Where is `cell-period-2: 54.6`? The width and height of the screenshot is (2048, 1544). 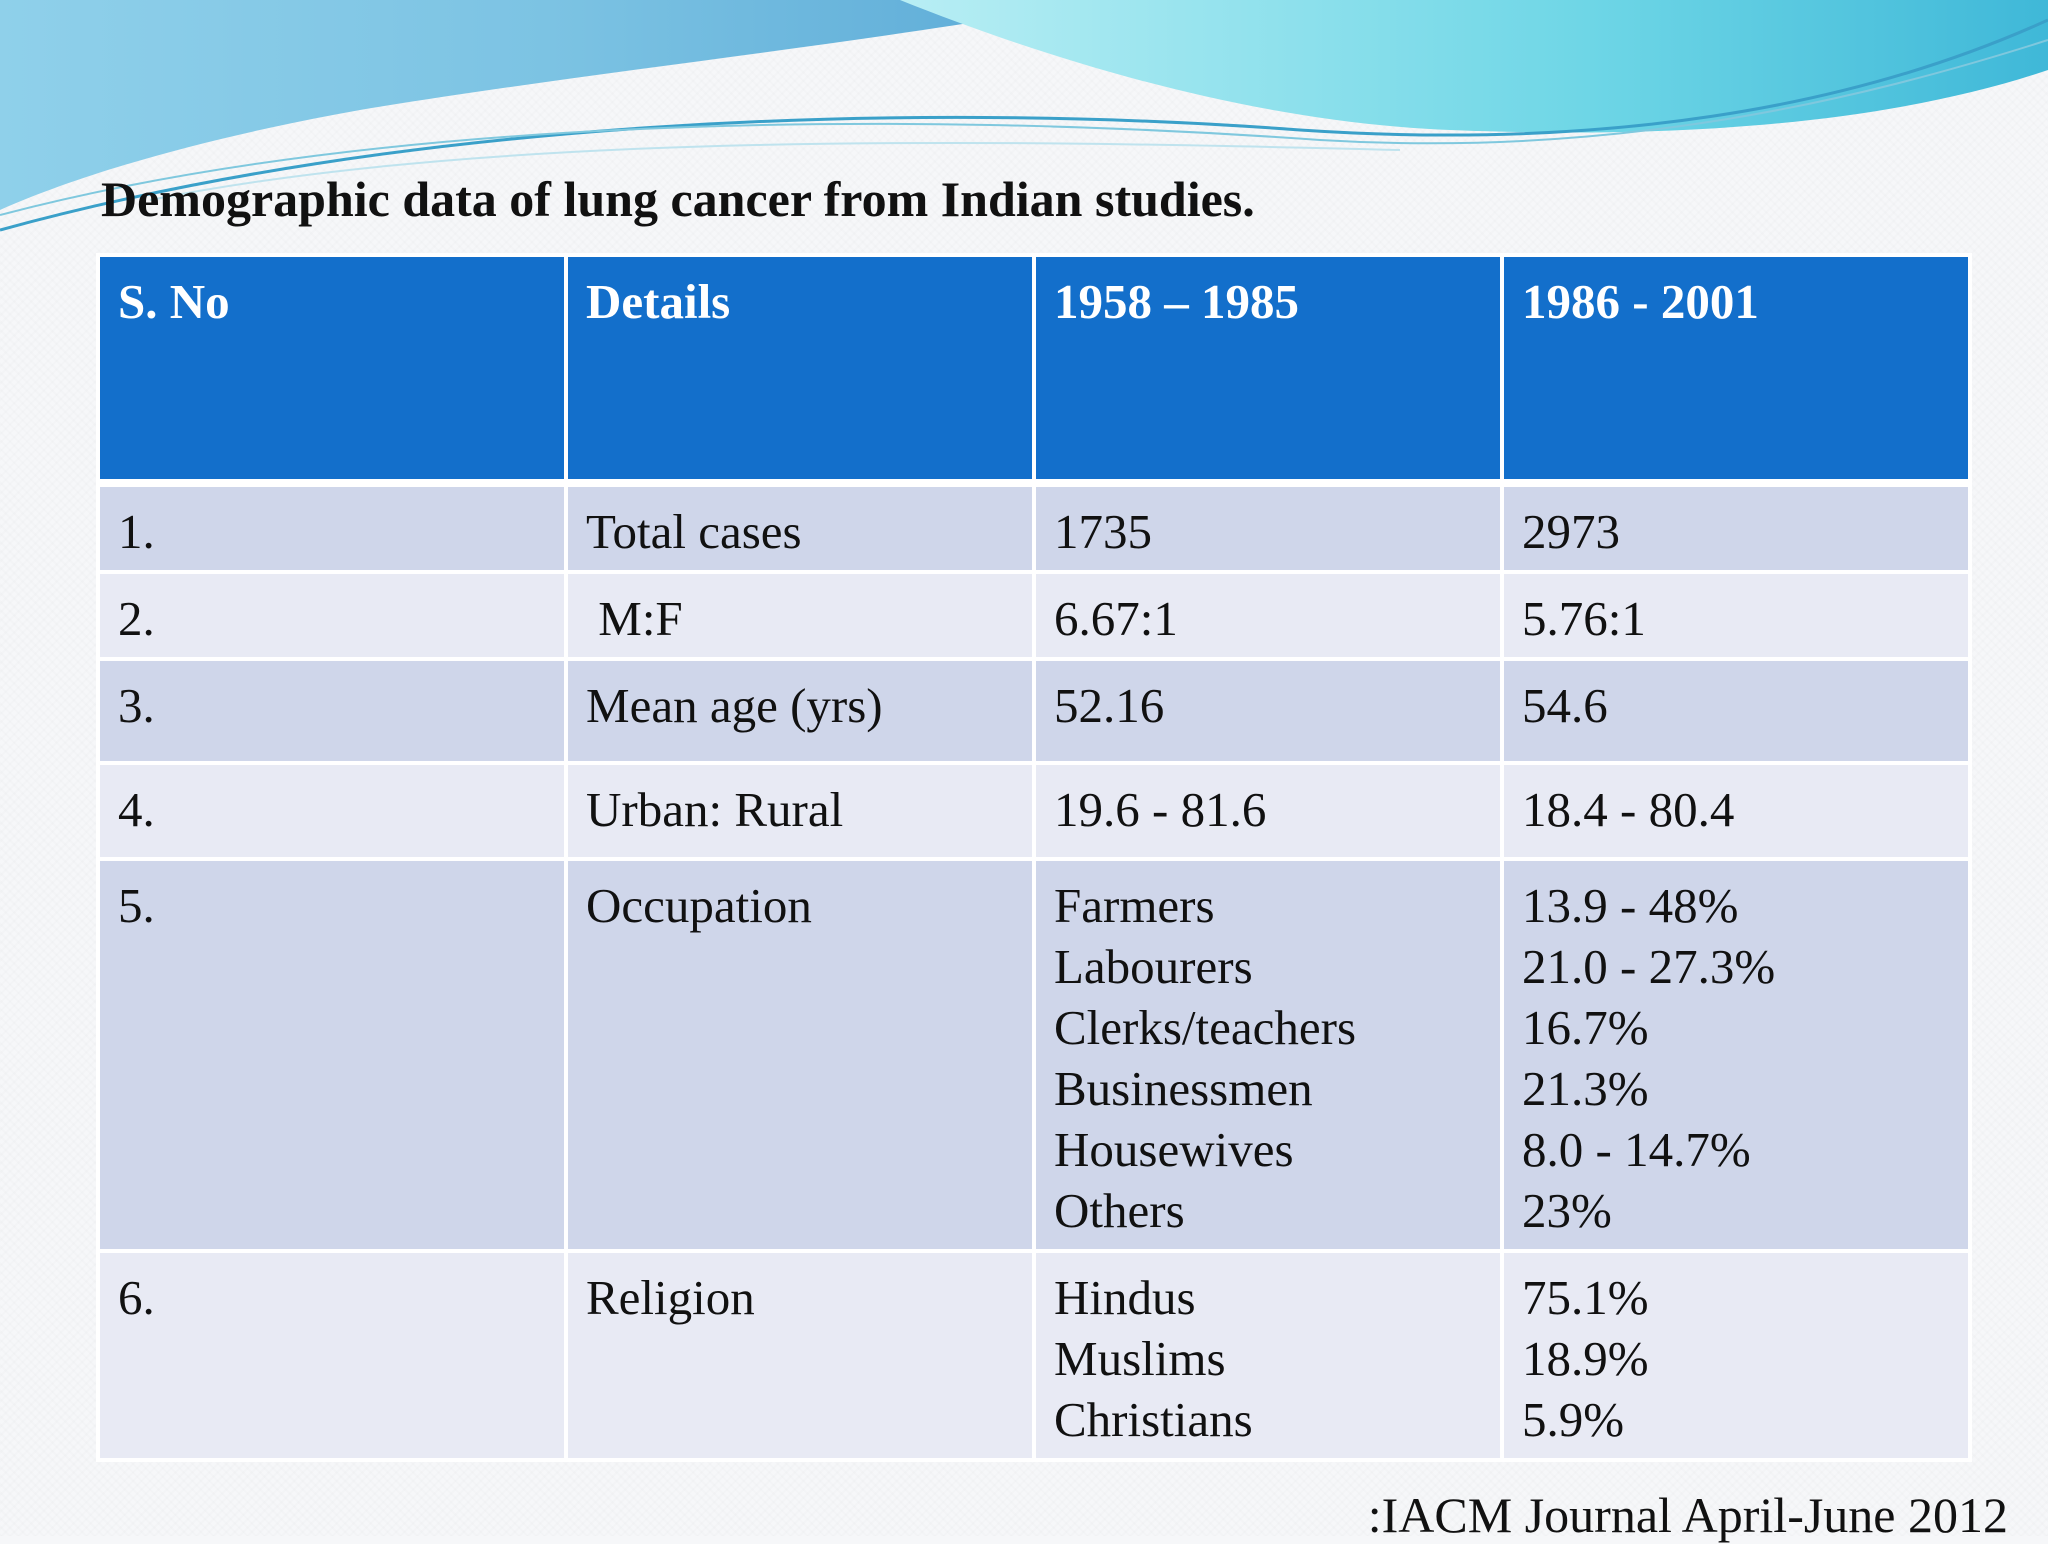
cell-period-2: 54.6 is located at coordinates (1736, 711).